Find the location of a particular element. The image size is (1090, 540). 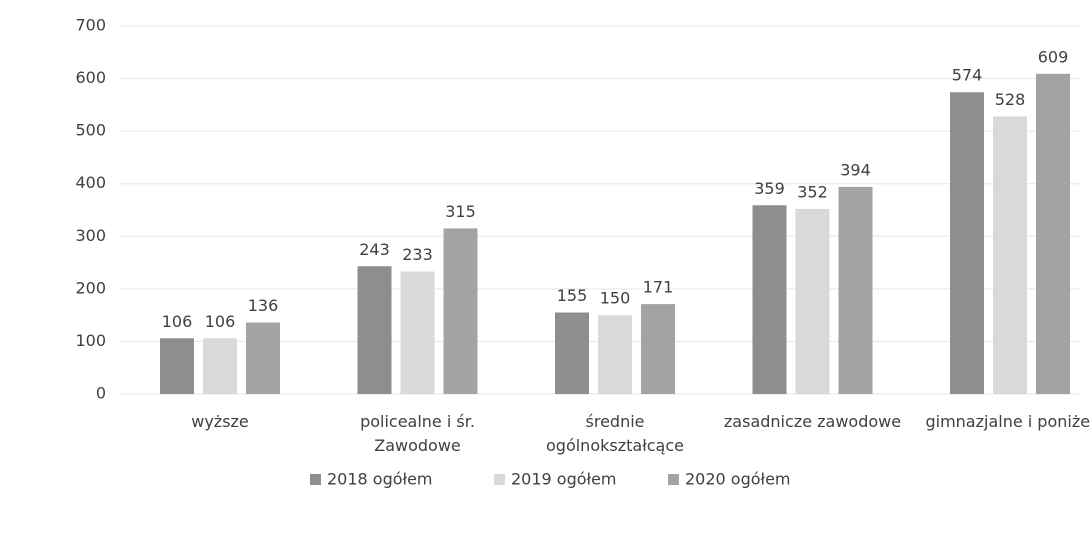

y-tick-label: 0 is located at coordinates (101, 393).